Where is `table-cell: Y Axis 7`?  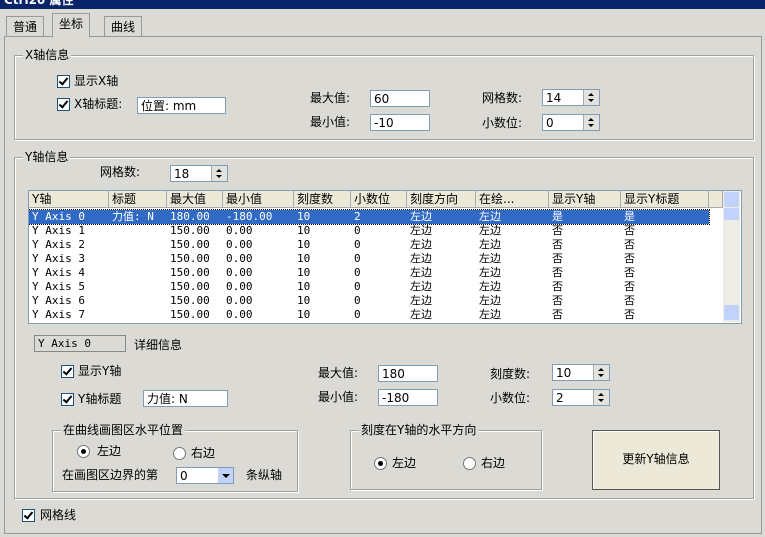
table-cell: Y Axis 7 is located at coordinates (58, 314).